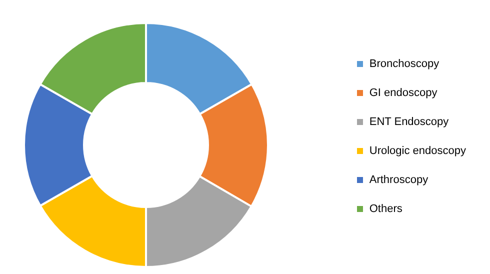  Describe the element at coordinates (409, 122) in the screenshot. I see `legend-label: ENT Endoscopy` at that location.